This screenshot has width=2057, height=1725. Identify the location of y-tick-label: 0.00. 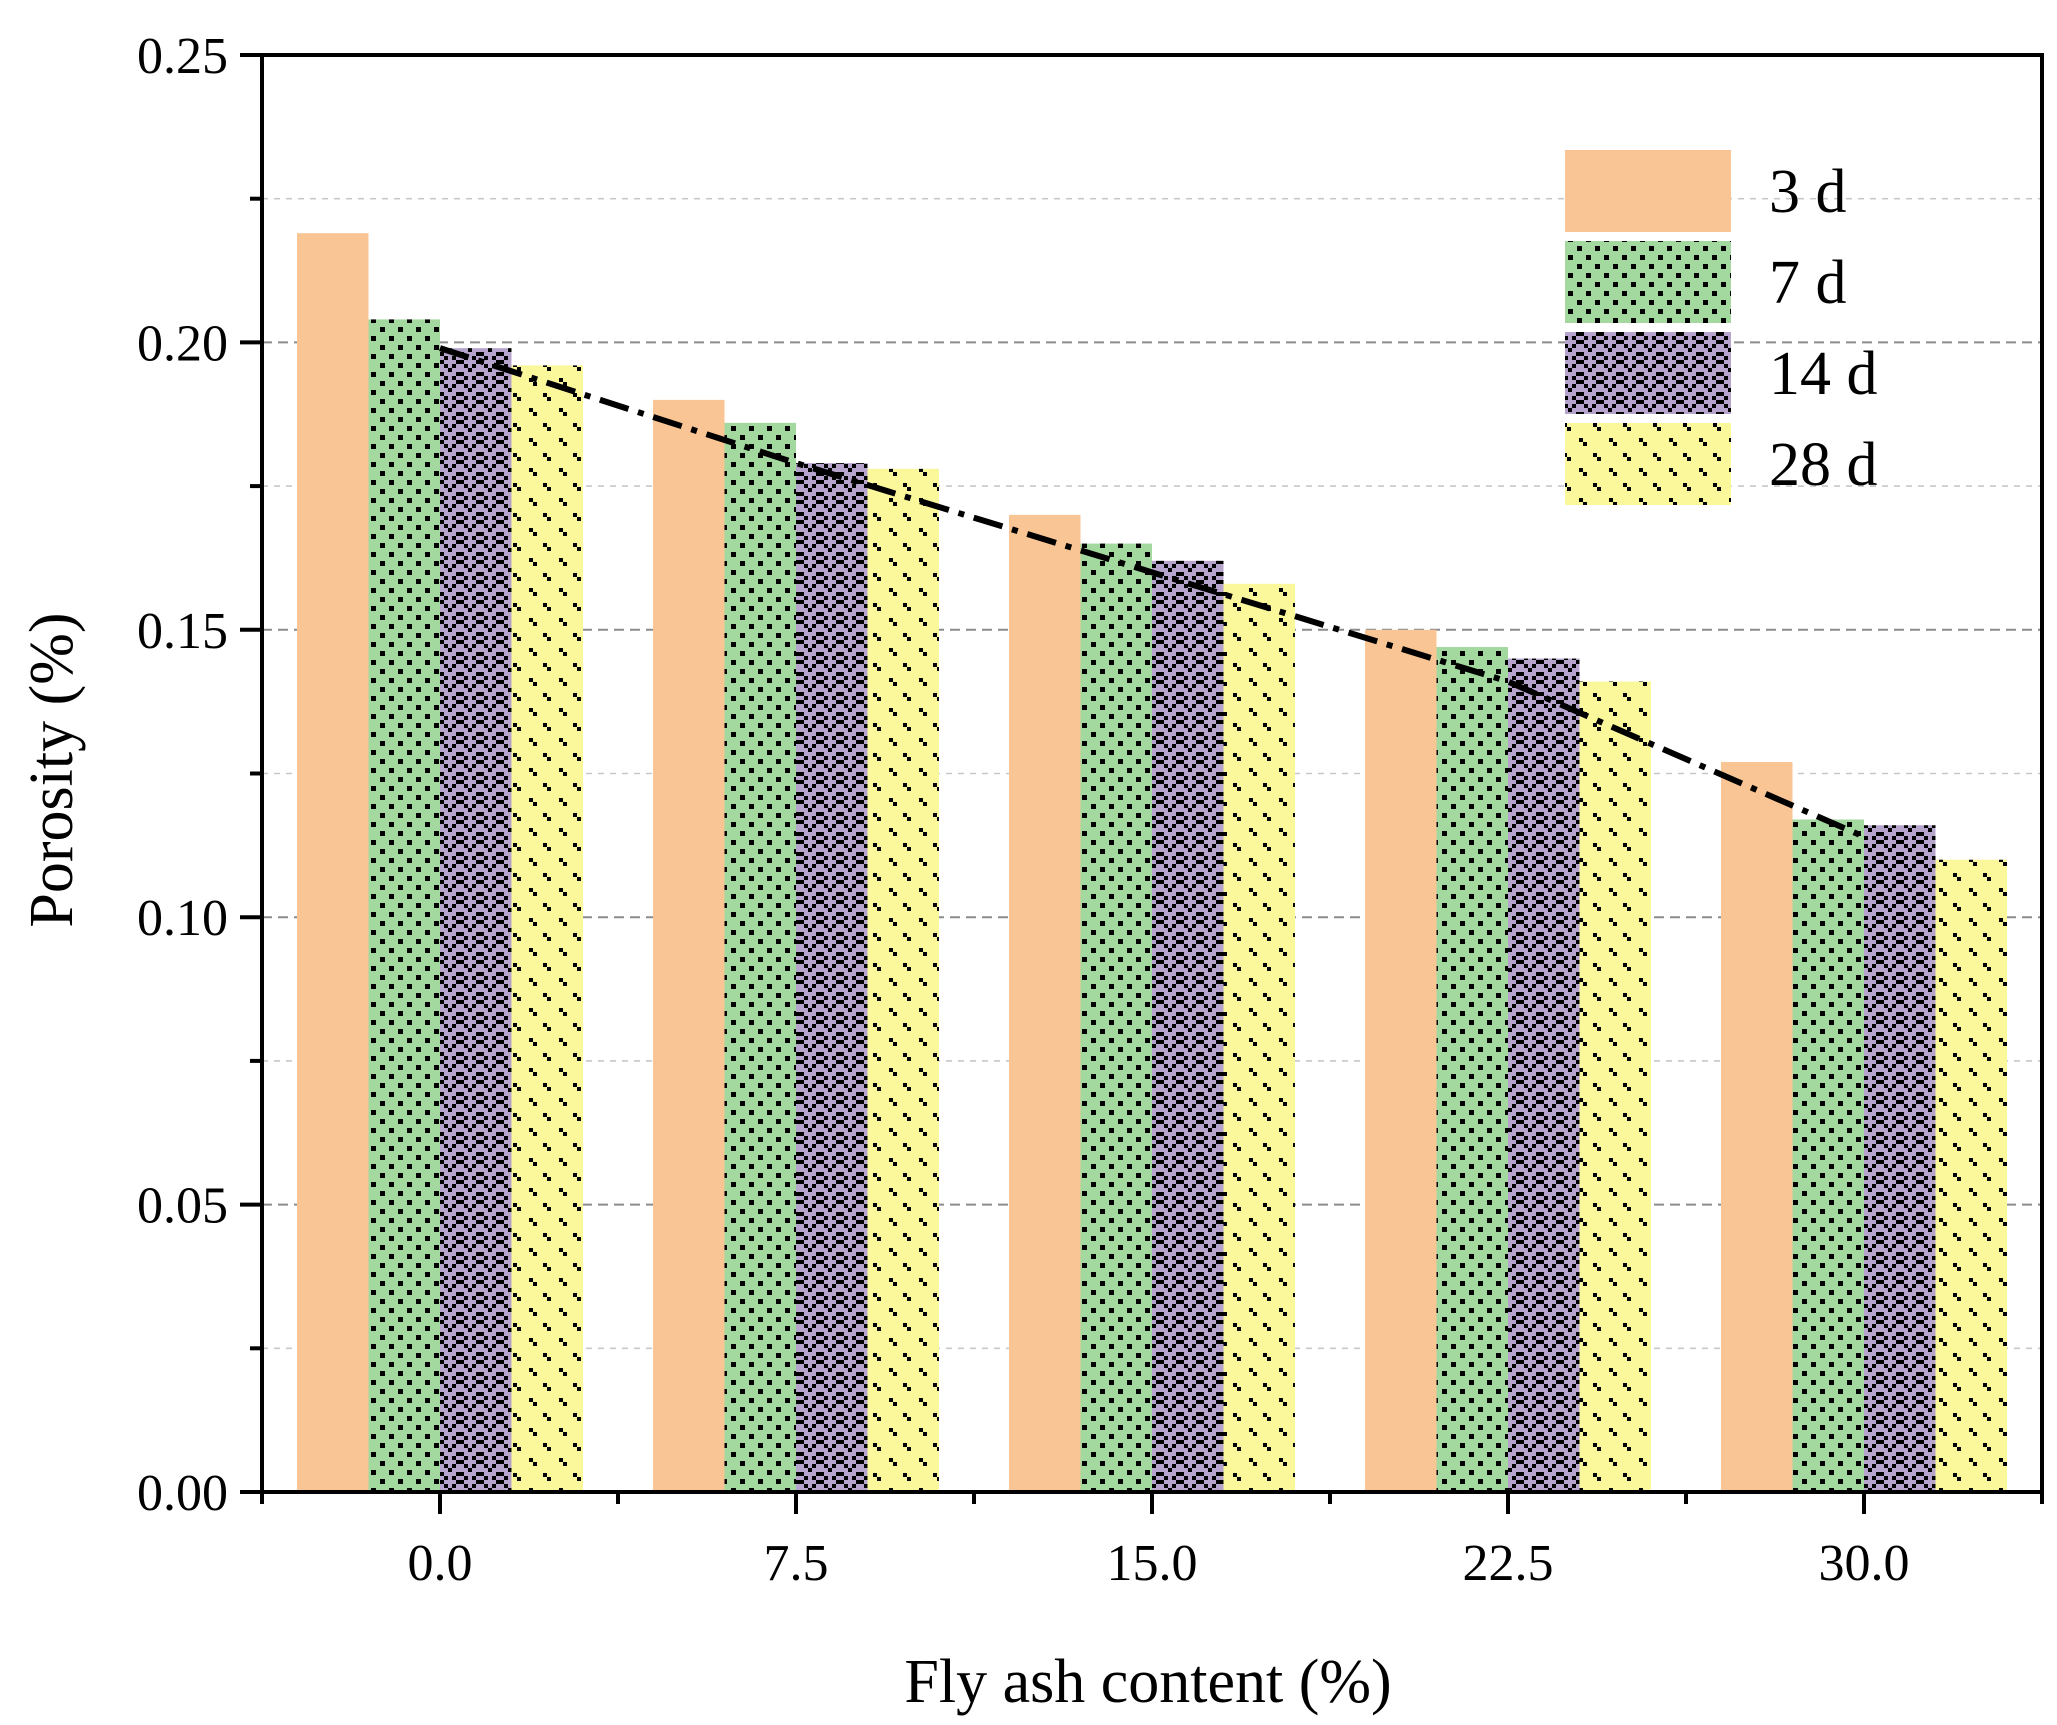
(182, 1493).